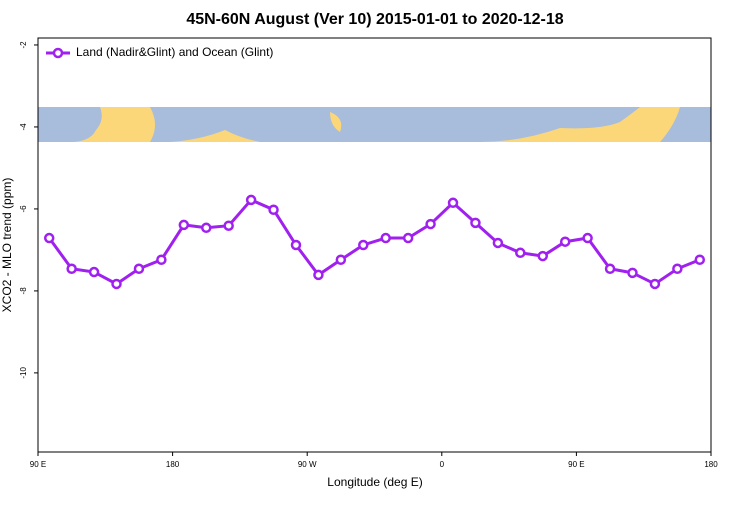  I want to click on y-tick-label: -4, so click(23, 127).